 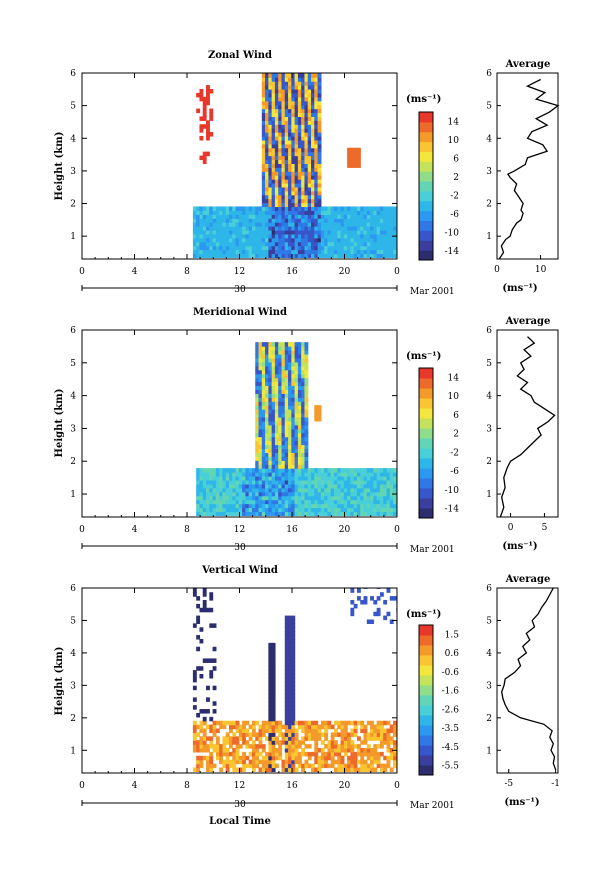 I want to click on colorbar-swatch, so click(x=426, y=493).